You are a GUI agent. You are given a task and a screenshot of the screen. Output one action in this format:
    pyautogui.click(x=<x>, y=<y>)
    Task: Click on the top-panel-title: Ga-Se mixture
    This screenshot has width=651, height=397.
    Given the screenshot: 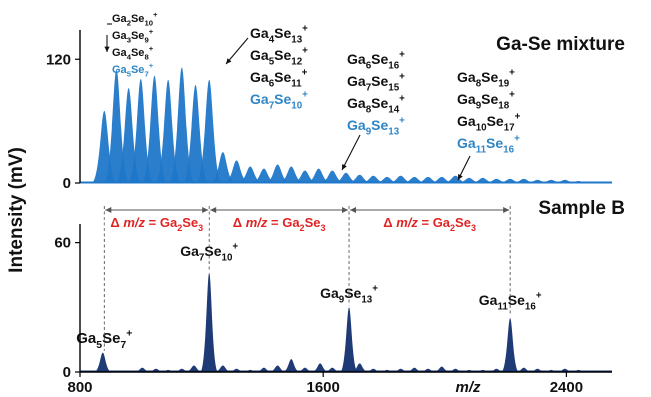 What is the action you would take?
    pyautogui.click(x=560, y=44)
    